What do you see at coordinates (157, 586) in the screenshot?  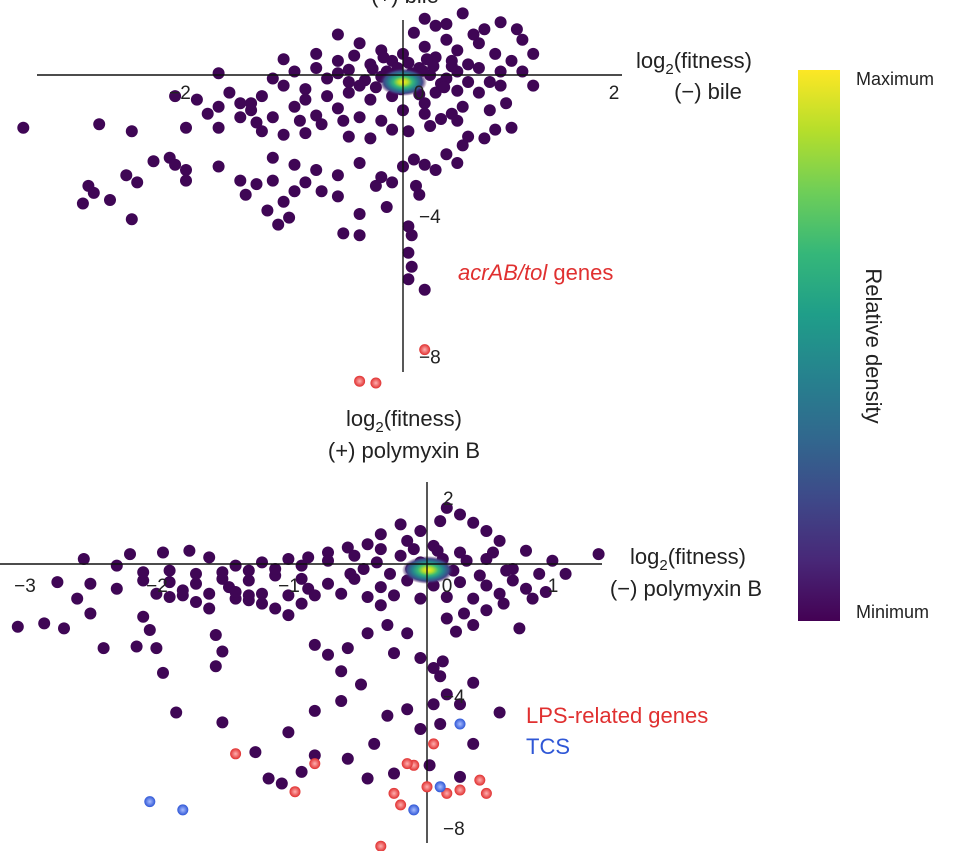 I see `x-tick-label: −2` at bounding box center [157, 586].